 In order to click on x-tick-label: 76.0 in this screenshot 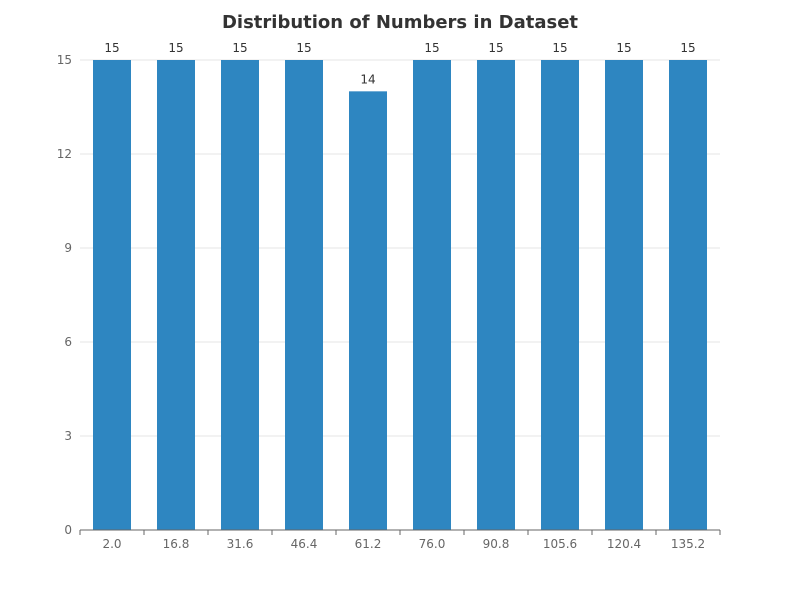, I will do `click(432, 544)`.